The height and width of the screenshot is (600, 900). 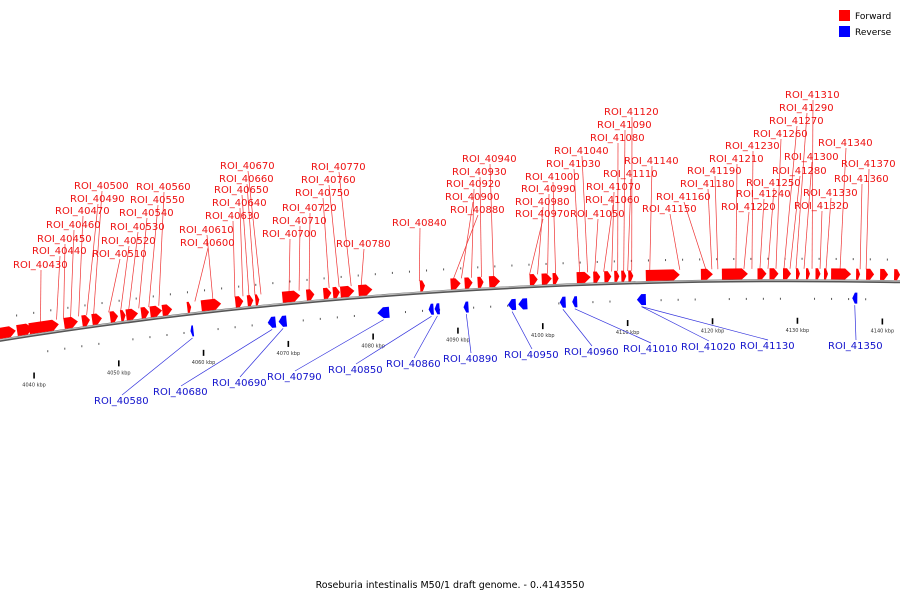 What do you see at coordinates (651, 161) in the screenshot?
I see `forward-gene-label: ROI_41140` at bounding box center [651, 161].